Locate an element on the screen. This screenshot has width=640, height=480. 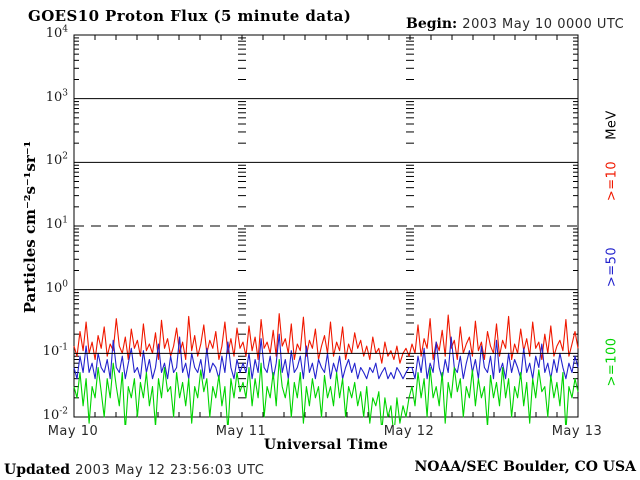
y-tick-label: 10¹ is located at coordinates (56, 223).